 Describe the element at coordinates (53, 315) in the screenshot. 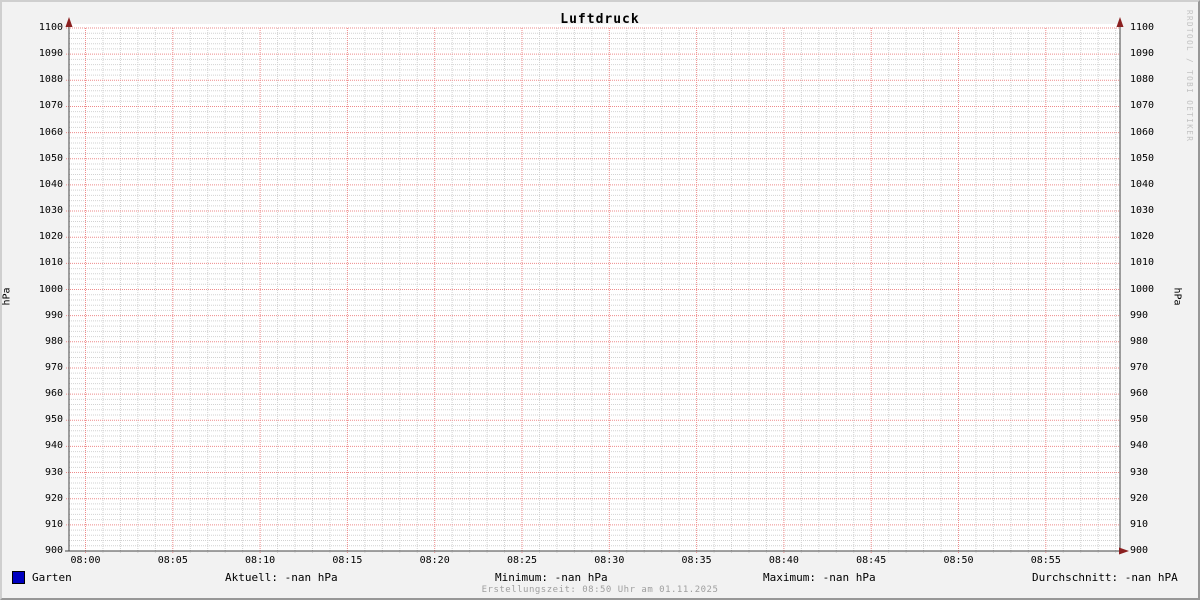

I see `y-tick-label-left: 990` at that location.